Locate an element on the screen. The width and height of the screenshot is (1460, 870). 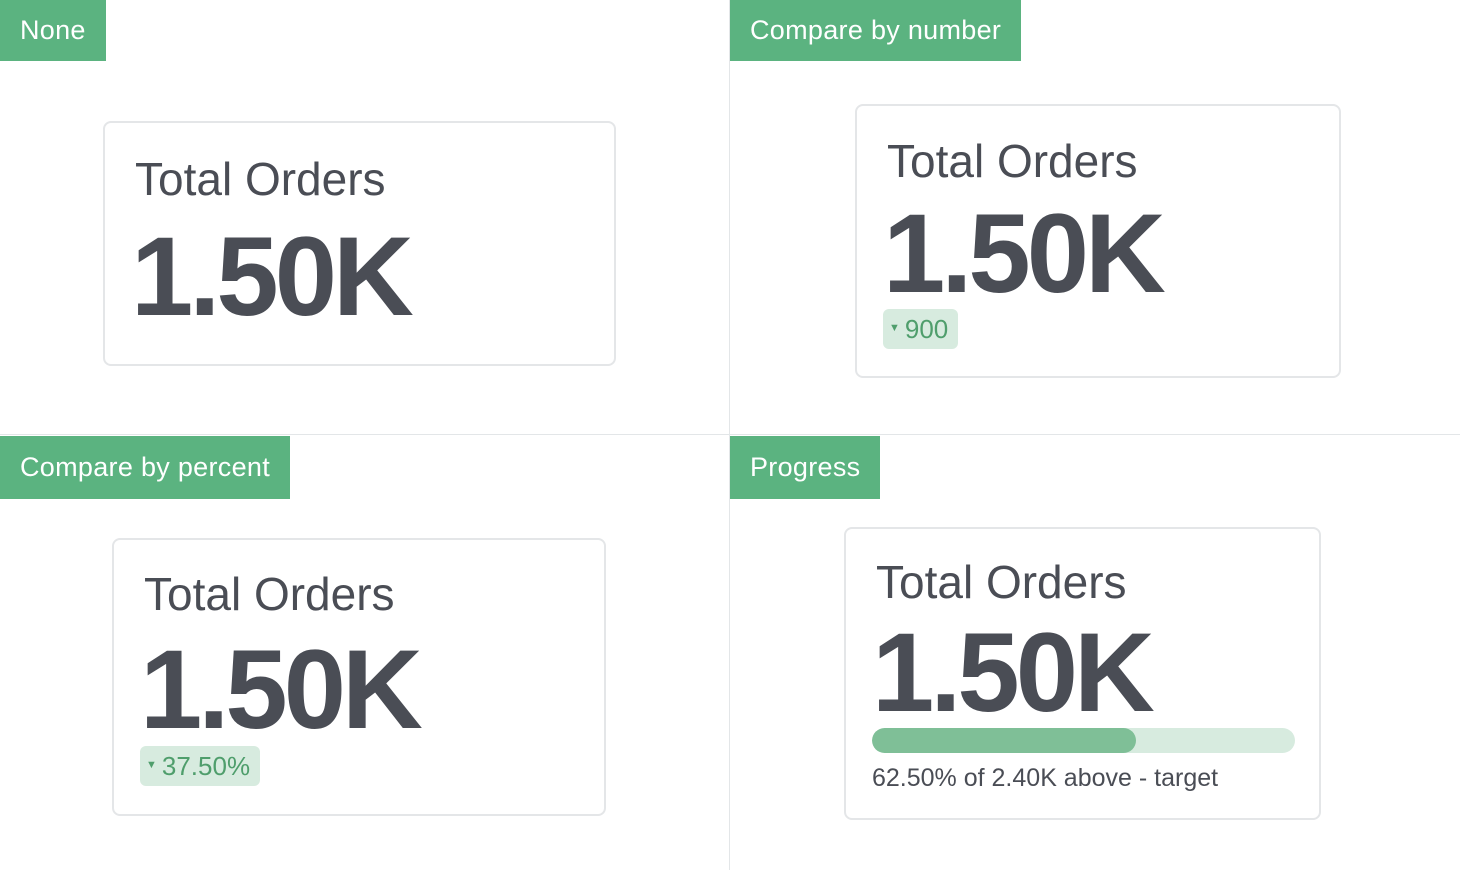
progress-bar is located at coordinates (1083, 740).